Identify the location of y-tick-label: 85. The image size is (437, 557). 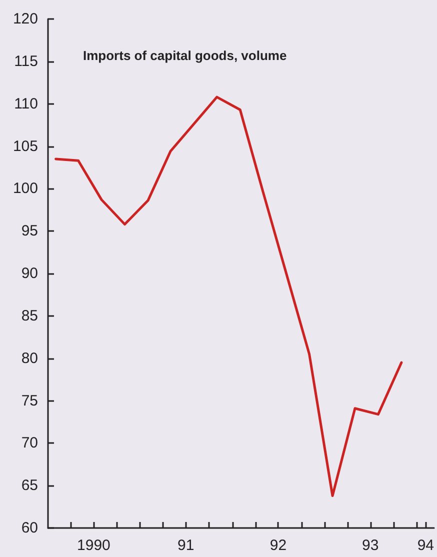
(29, 315).